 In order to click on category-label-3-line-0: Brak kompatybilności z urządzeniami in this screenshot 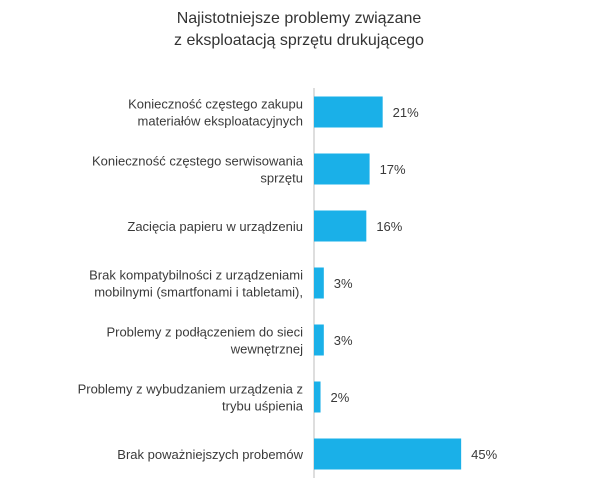, I will do `click(196, 275)`.